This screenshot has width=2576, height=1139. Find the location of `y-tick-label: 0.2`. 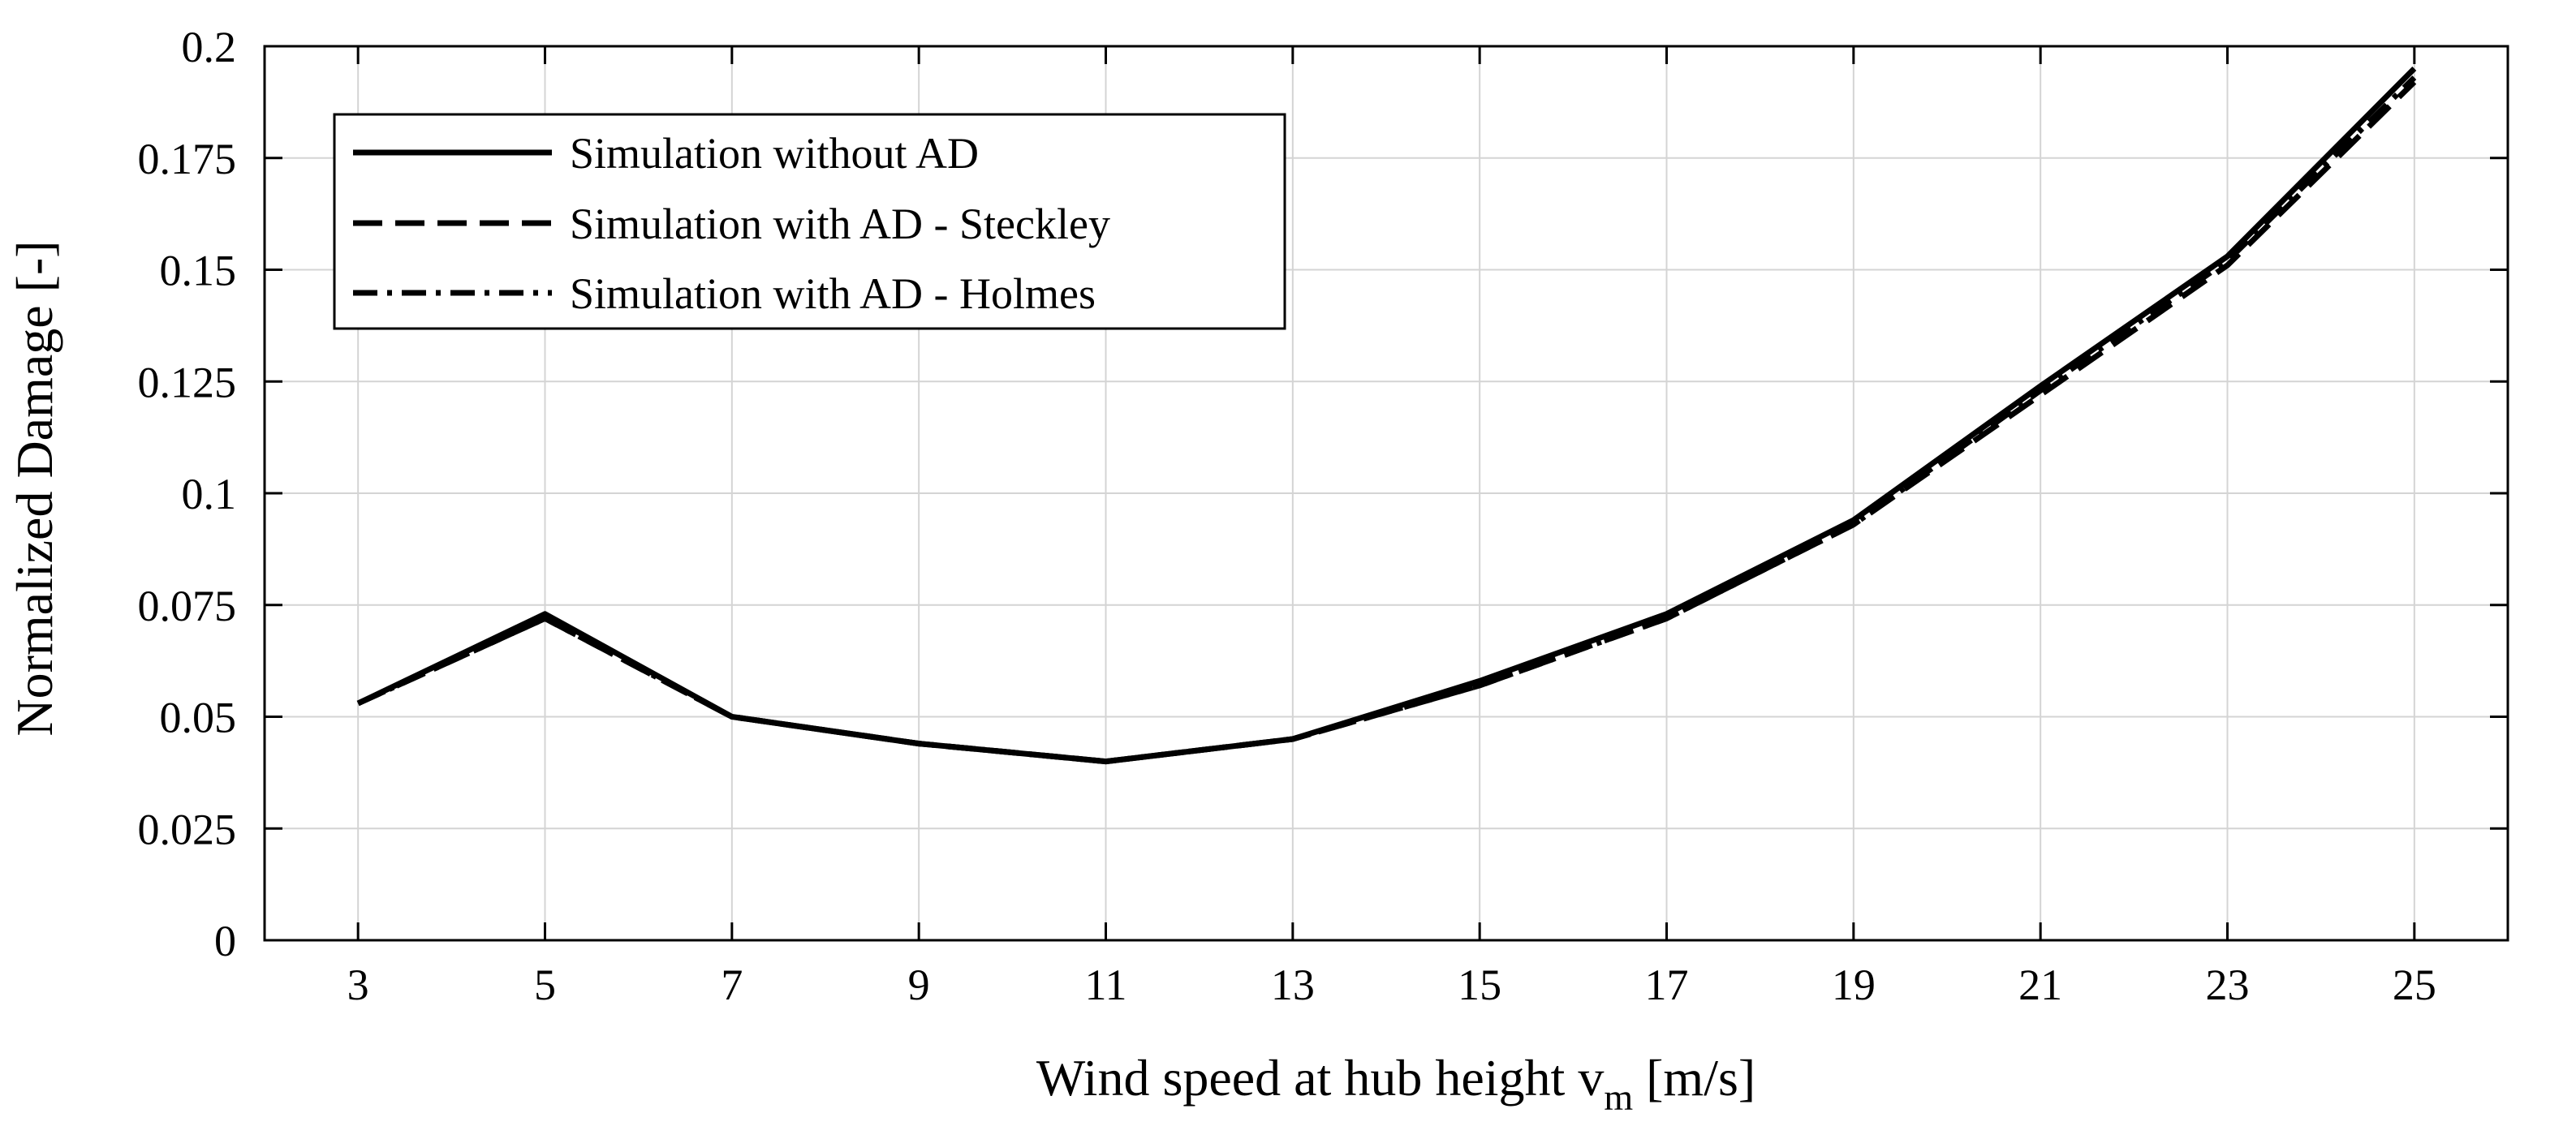

y-tick-label: 0.2 is located at coordinates (210, 47).